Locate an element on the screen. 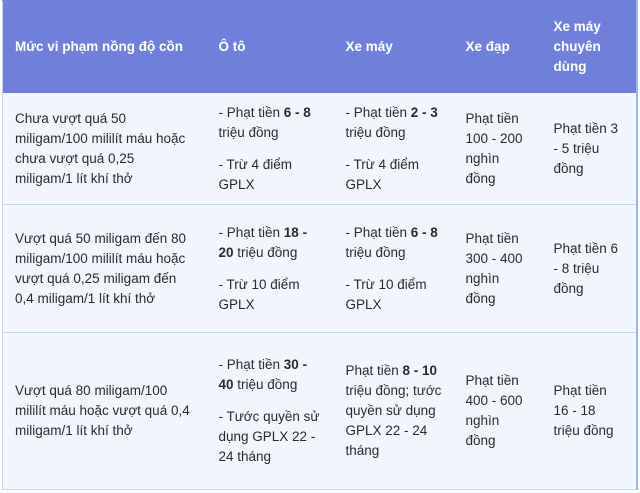  table-cell: Phạt tiền 3 - 5 triệu đồng is located at coordinates (589, 149).